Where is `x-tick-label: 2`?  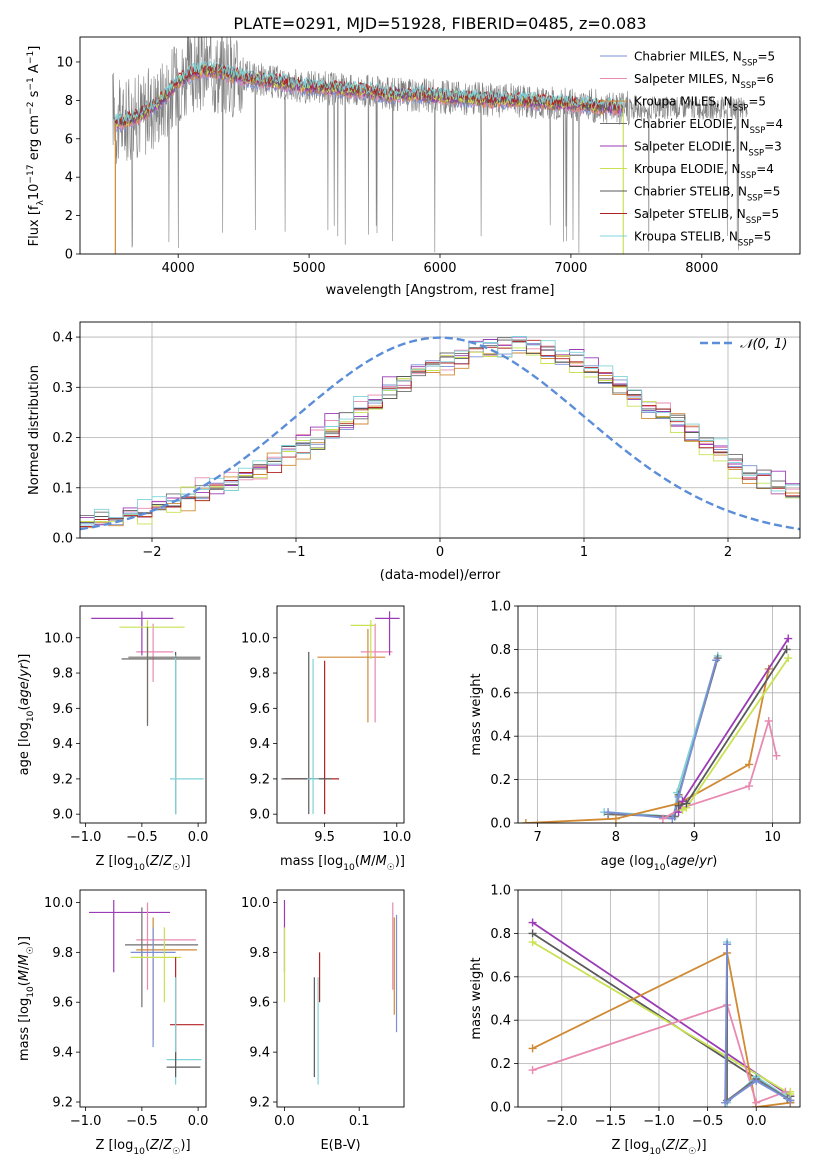 x-tick-label: 2 is located at coordinates (728, 552).